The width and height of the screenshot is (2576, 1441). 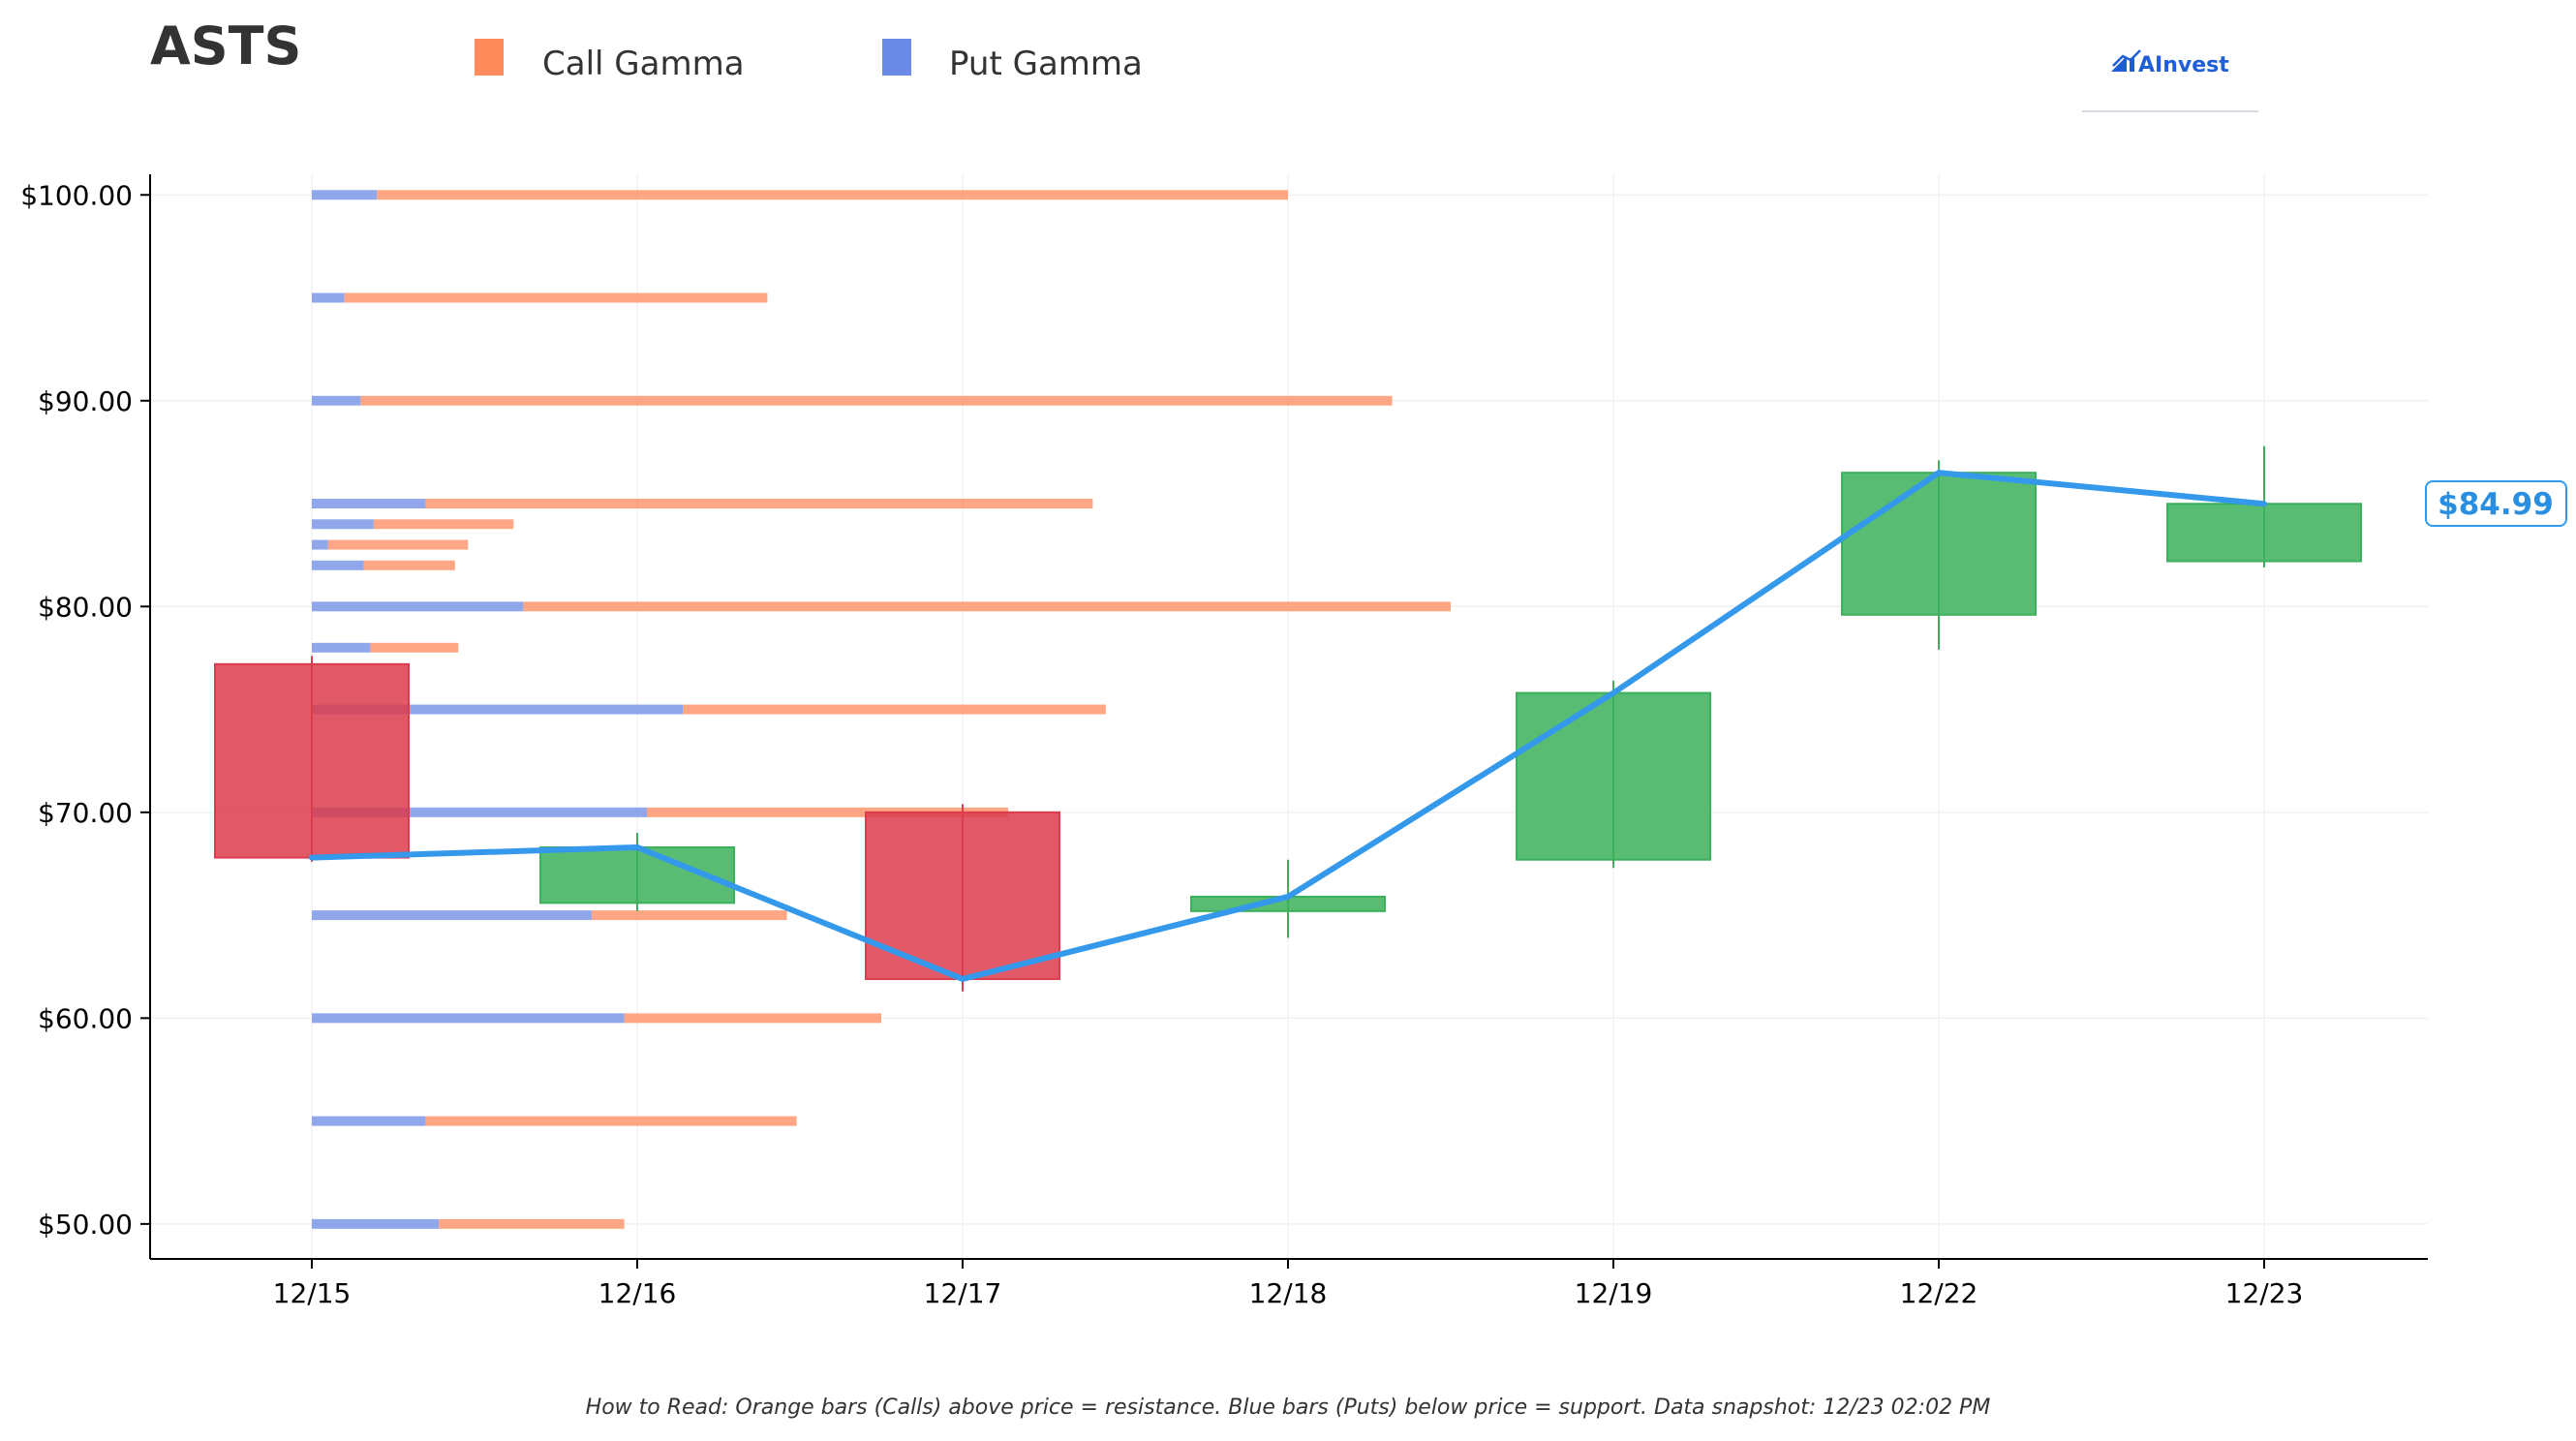 I want to click on x-tick-label: 12/23, so click(x=2264, y=1293).